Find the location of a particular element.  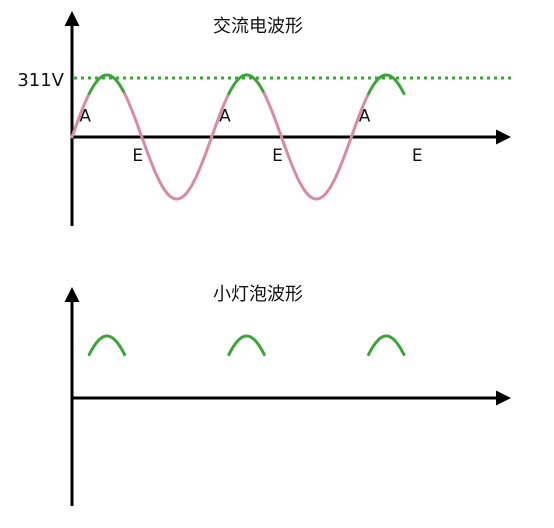

ac-waveform is located at coordinates (238, 137).